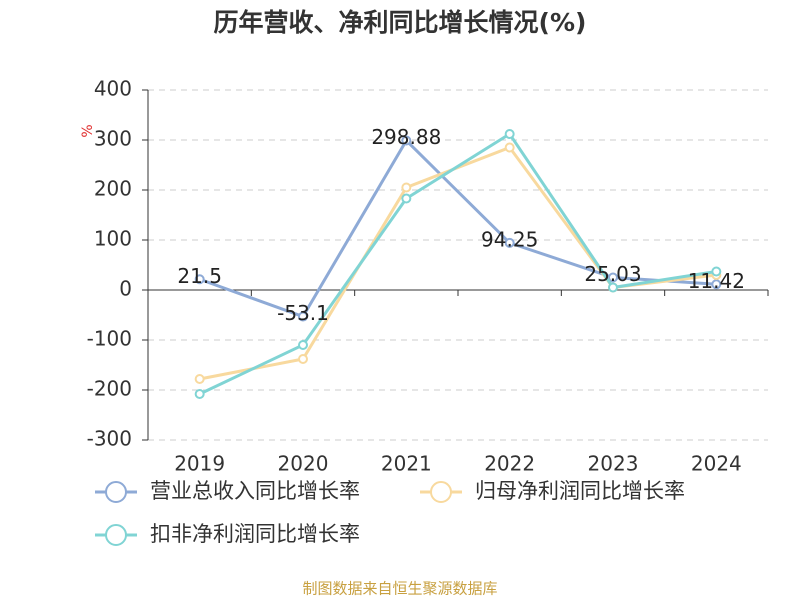 This screenshot has width=800, height=600. What do you see at coordinates (580, 491) in the screenshot?
I see `legend-label: 归母净利润同比增长率` at bounding box center [580, 491].